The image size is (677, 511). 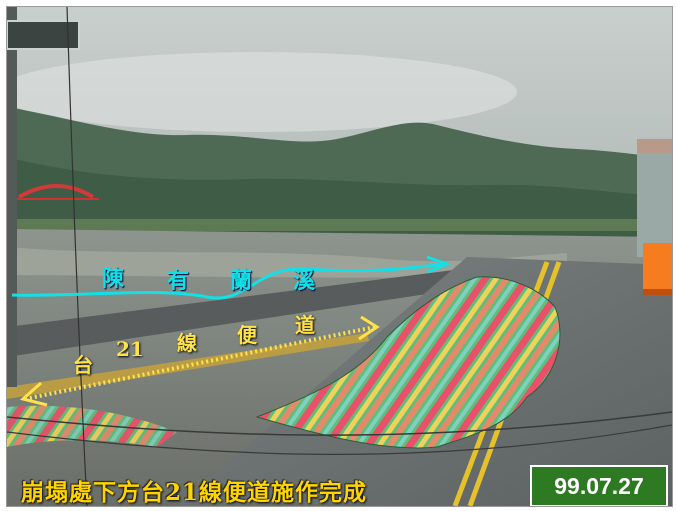 I want to click on photo-caption: 崩塌處下方台21線便道施作完成, so click(x=194, y=492).